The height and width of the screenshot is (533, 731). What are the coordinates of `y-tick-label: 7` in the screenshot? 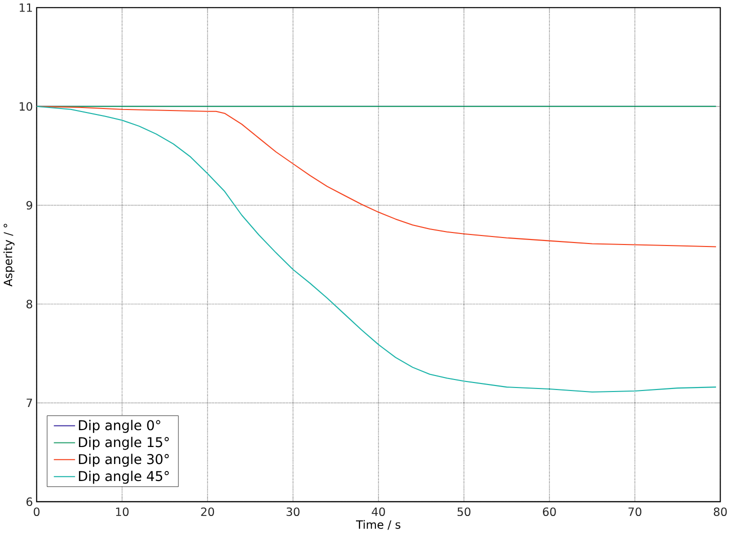 It's located at (29, 402).